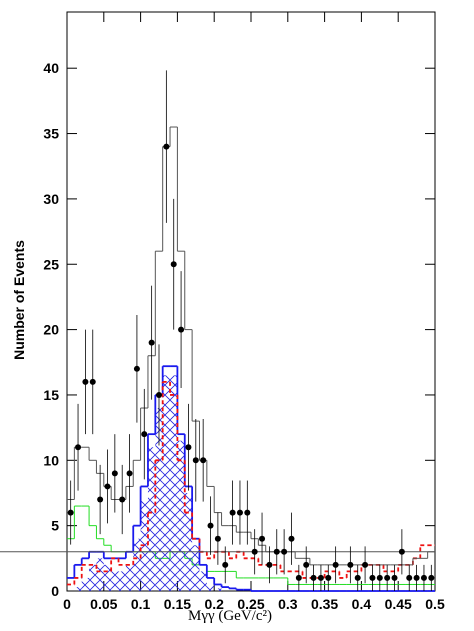 The height and width of the screenshot is (631, 474). I want to click on y-tick-label: 25, so click(51, 264).